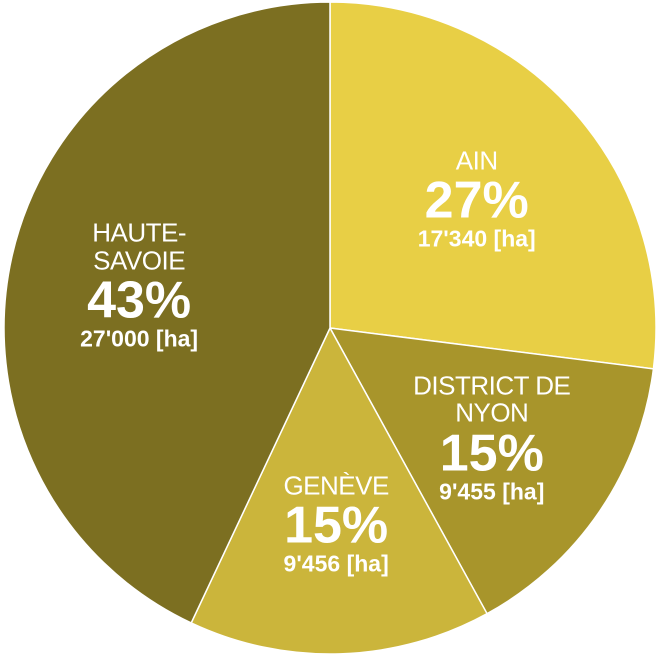  I want to click on category-label: DISTRICT DE NYON, so click(492, 399).